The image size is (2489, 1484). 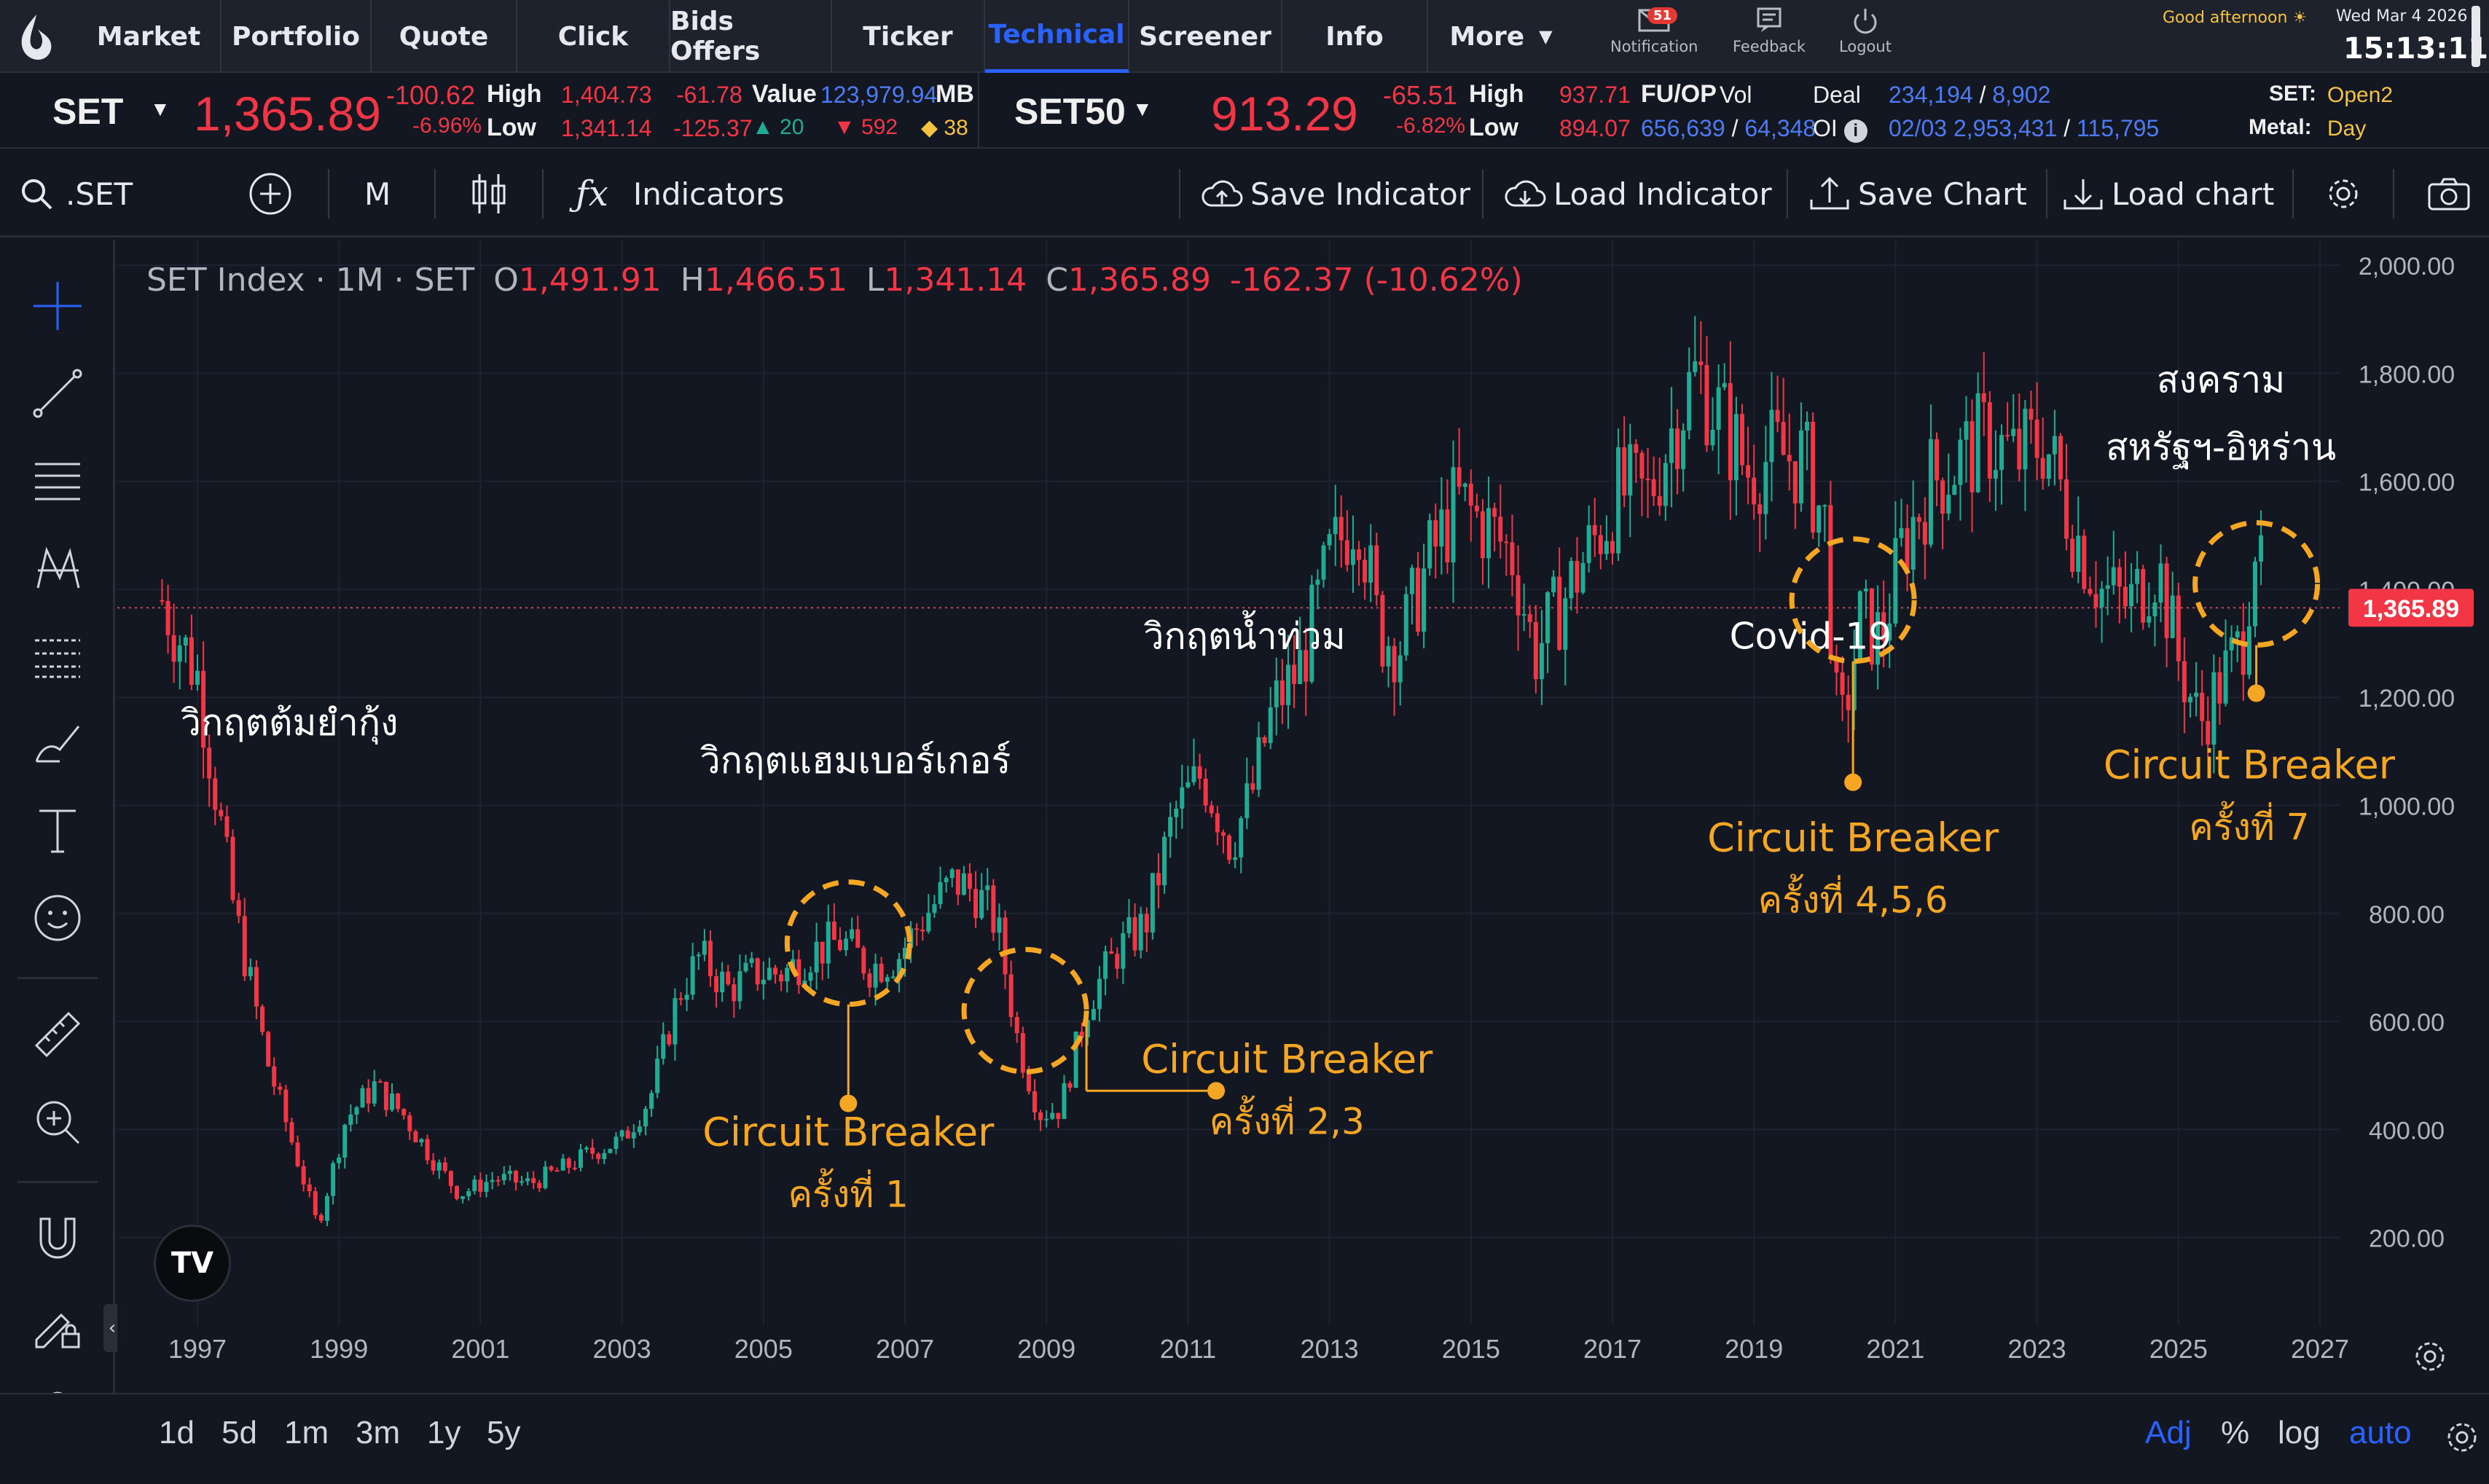 What do you see at coordinates (2380, 1432) in the screenshot?
I see `auto-toggle: auto` at bounding box center [2380, 1432].